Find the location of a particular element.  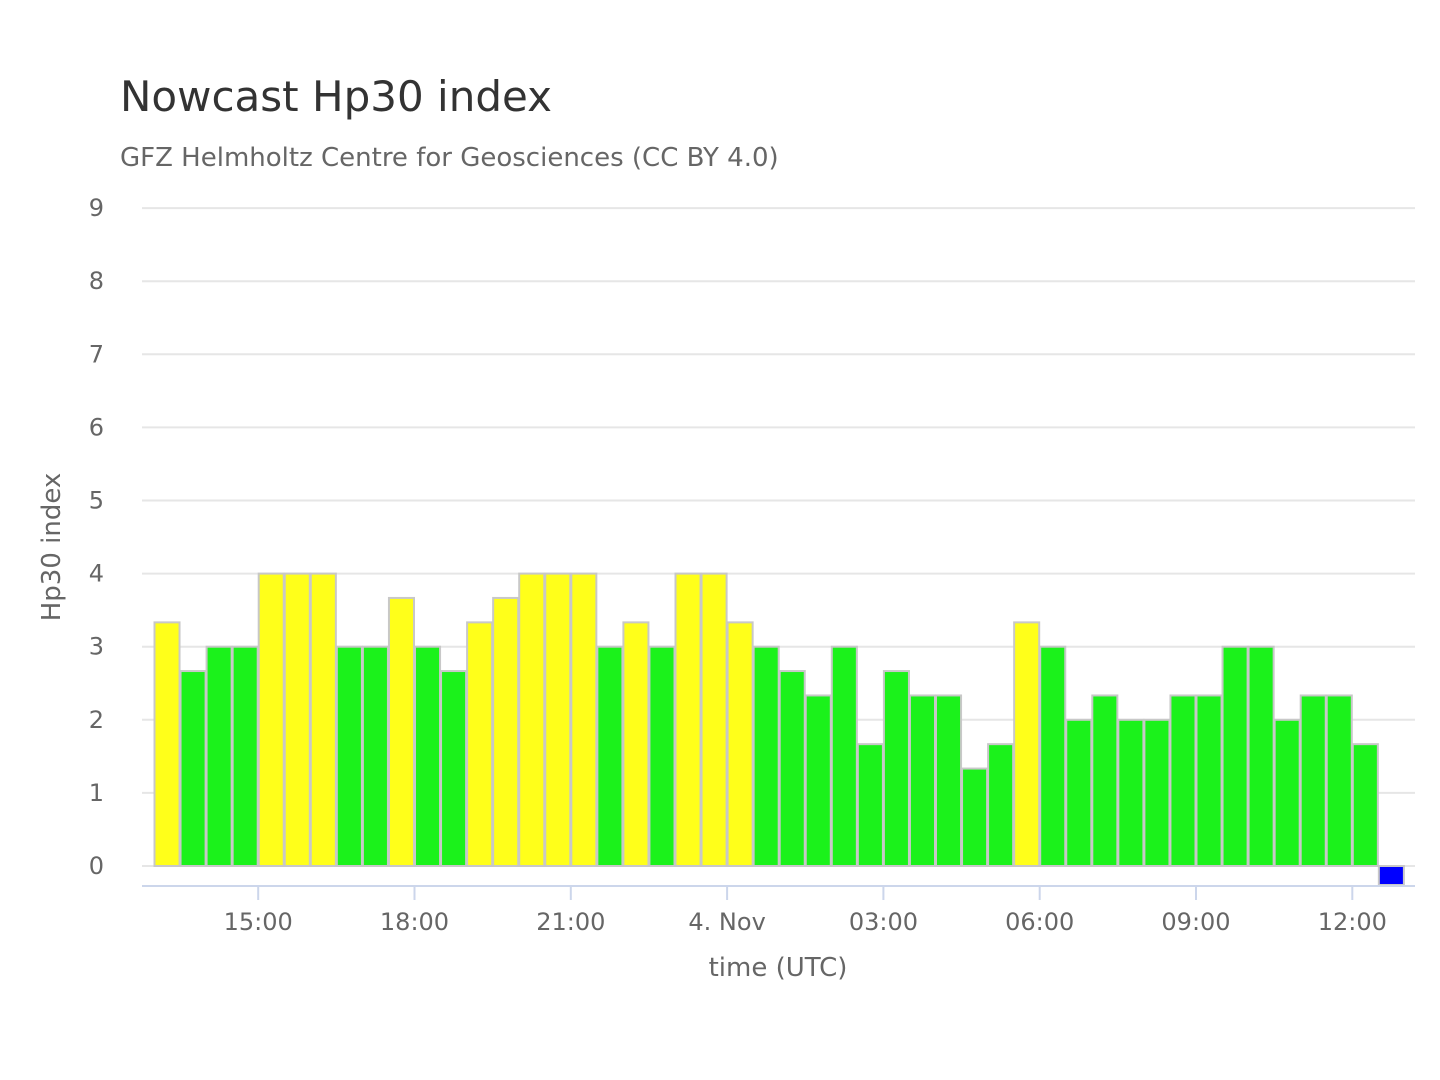

chart-title: Nowcast Hp30 index is located at coordinates (336, 96).